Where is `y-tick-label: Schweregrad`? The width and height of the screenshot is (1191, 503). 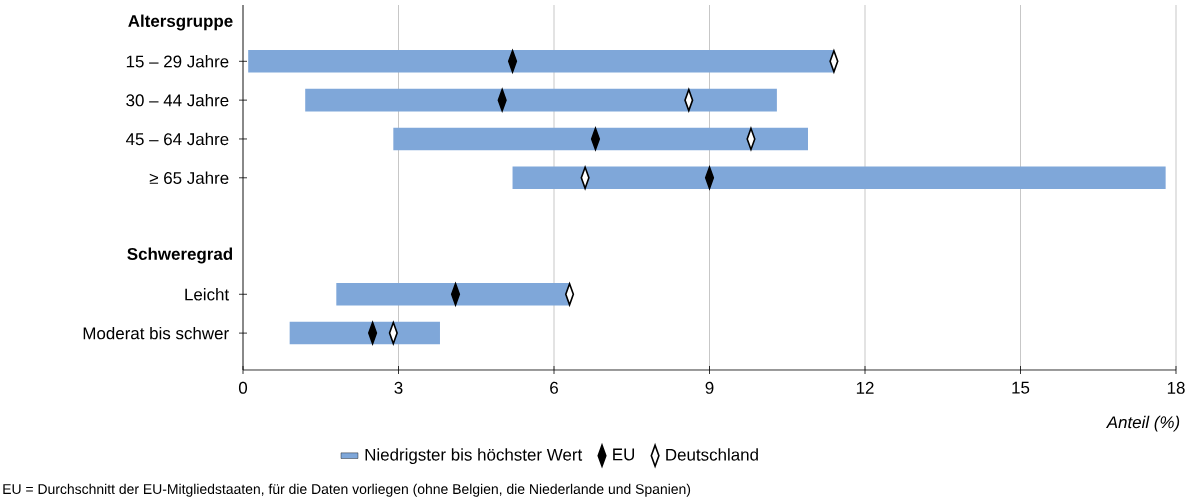
y-tick-label: Schweregrad is located at coordinates (180, 255).